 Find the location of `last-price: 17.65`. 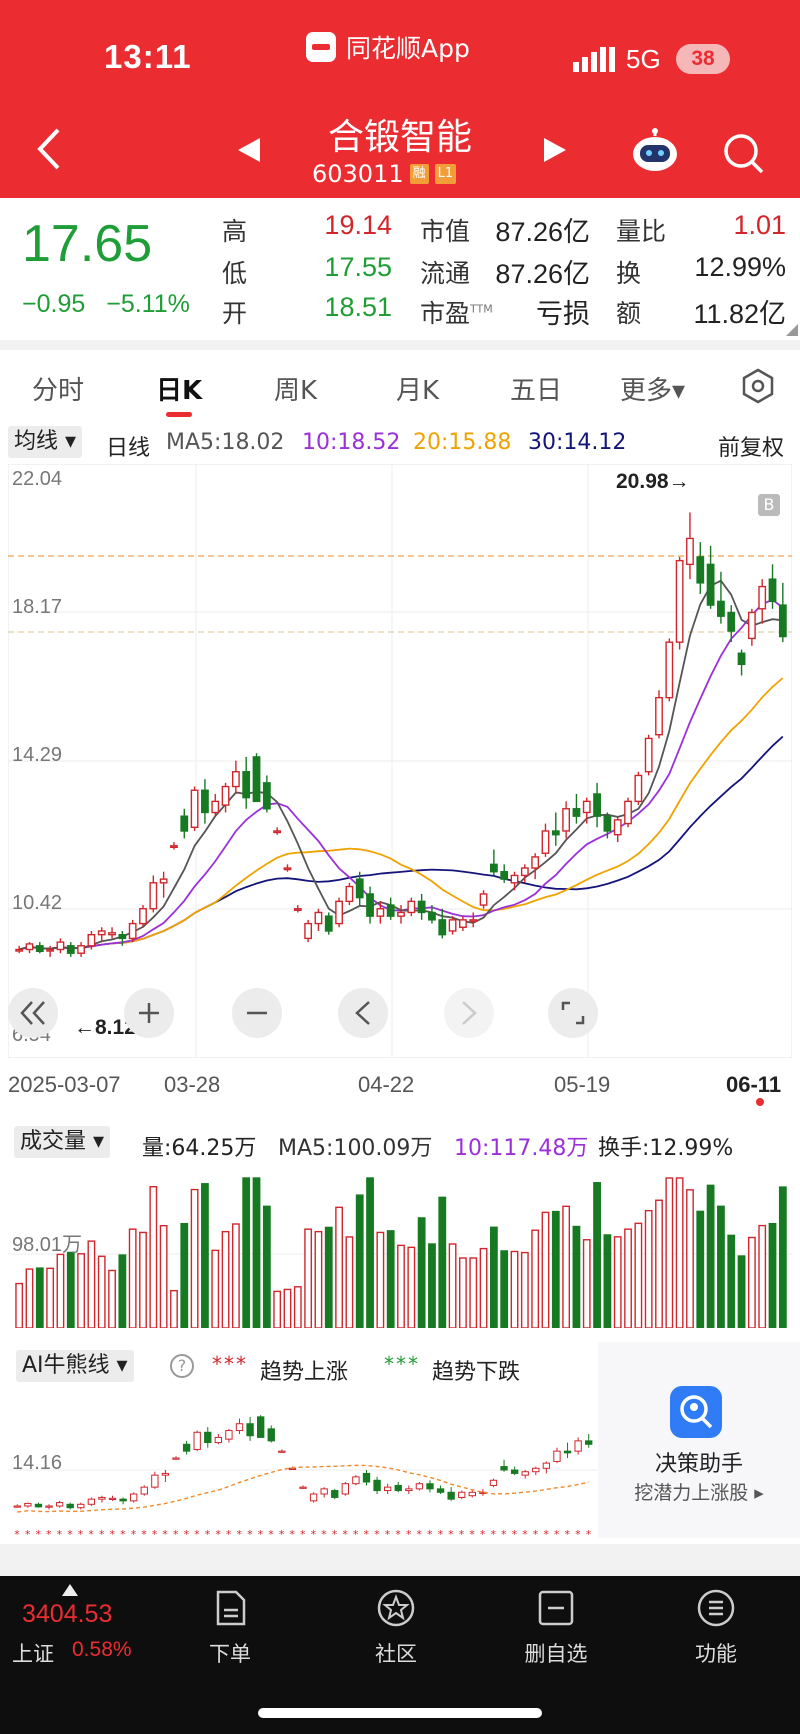

last-price: 17.65 is located at coordinates (87, 244).